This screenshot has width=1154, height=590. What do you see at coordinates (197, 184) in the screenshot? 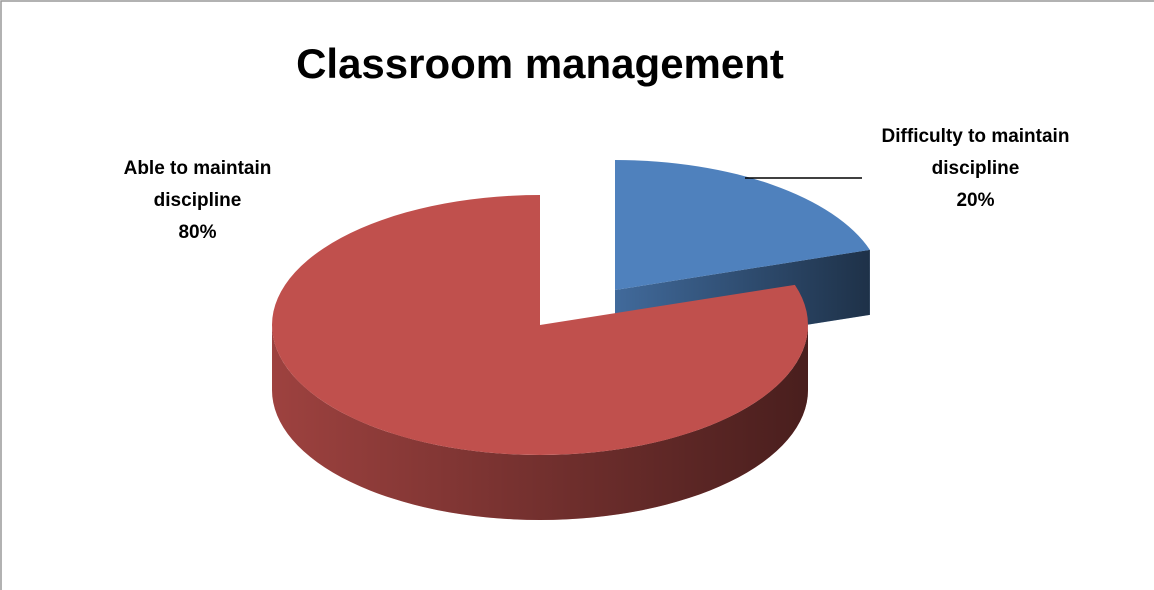
I see `category-label: Able to maintain discipline` at bounding box center [197, 184].